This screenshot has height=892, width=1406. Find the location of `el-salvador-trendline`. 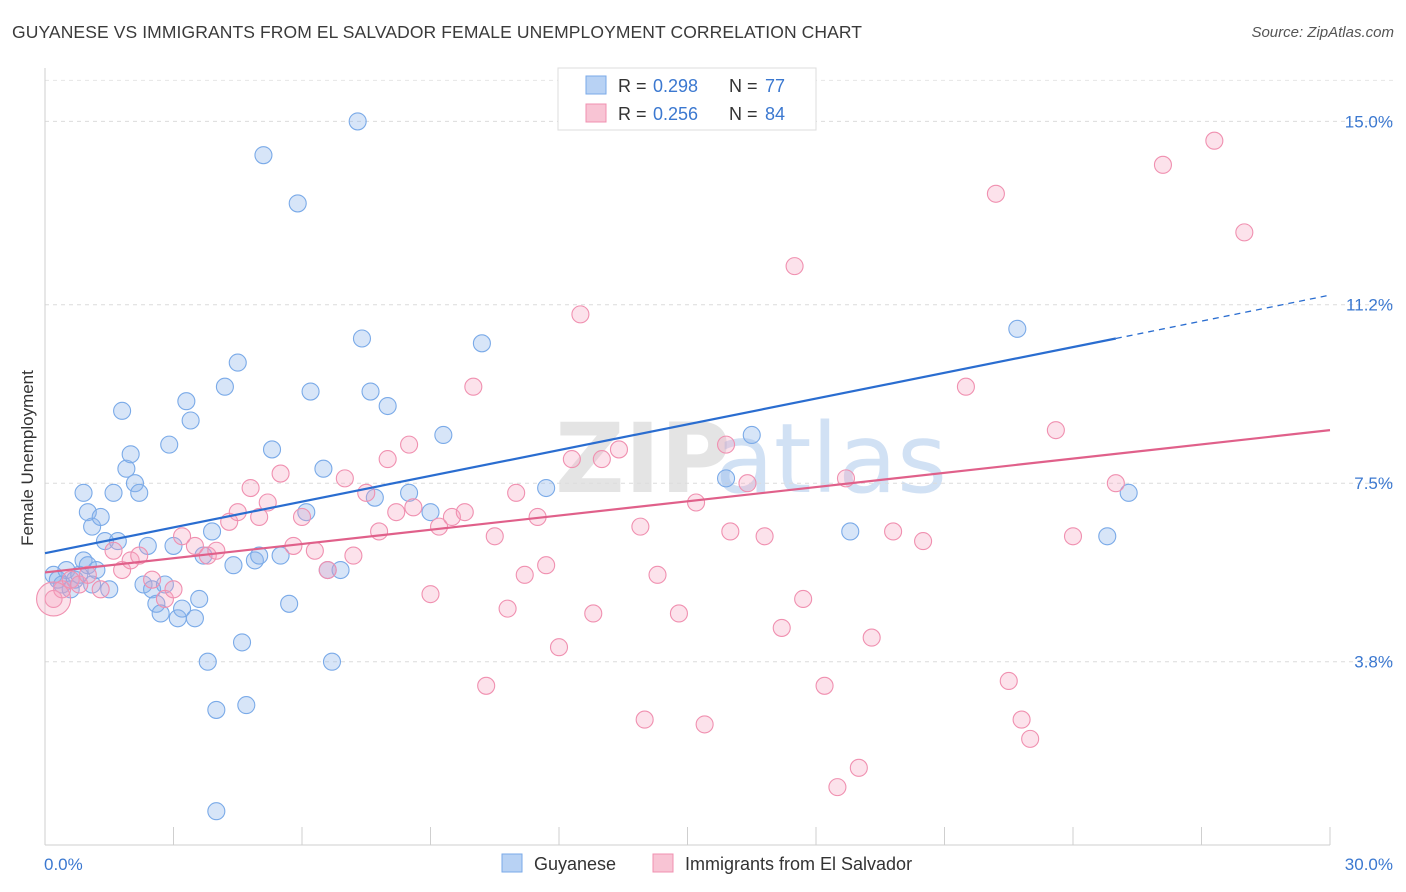

el-salvador-trendline is located at coordinates (687, 501).